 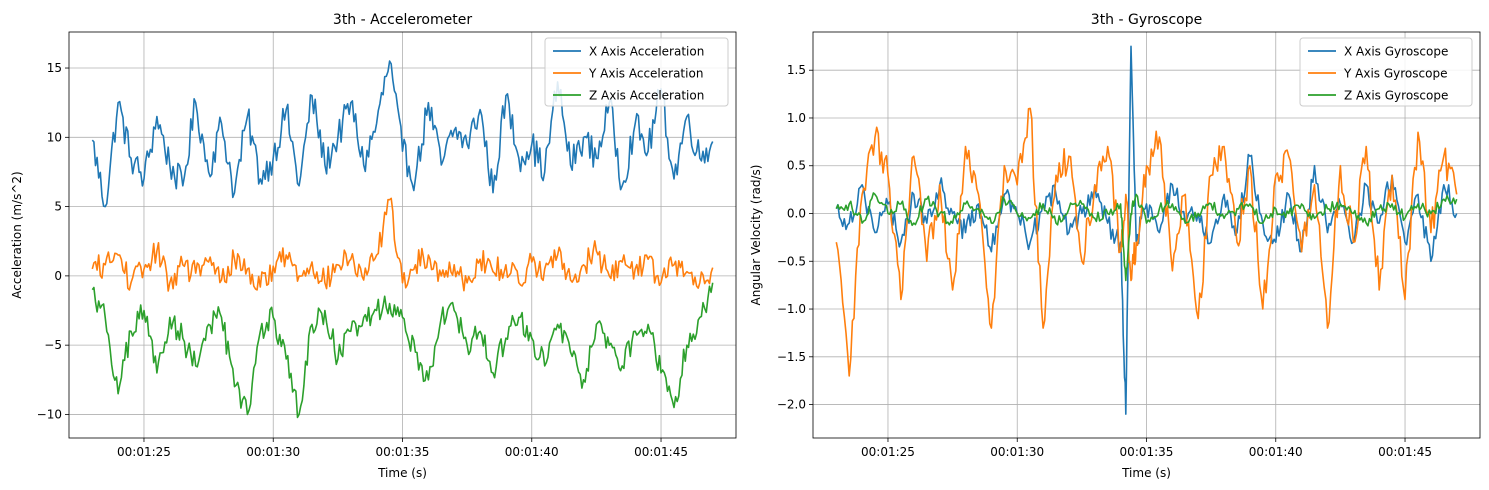 What do you see at coordinates (661, 452) in the screenshot?
I see `accelerometer-x-tick-label: 00:01:45` at bounding box center [661, 452].